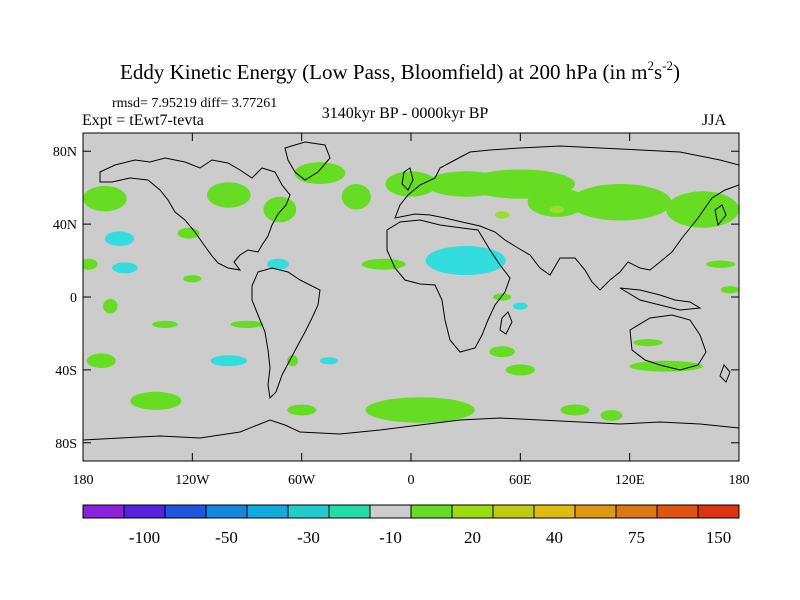 Image resolution: width=800 pixels, height=600 pixels. I want to click on experiment-label: Expt = tEwt7-tevta, so click(143, 120).